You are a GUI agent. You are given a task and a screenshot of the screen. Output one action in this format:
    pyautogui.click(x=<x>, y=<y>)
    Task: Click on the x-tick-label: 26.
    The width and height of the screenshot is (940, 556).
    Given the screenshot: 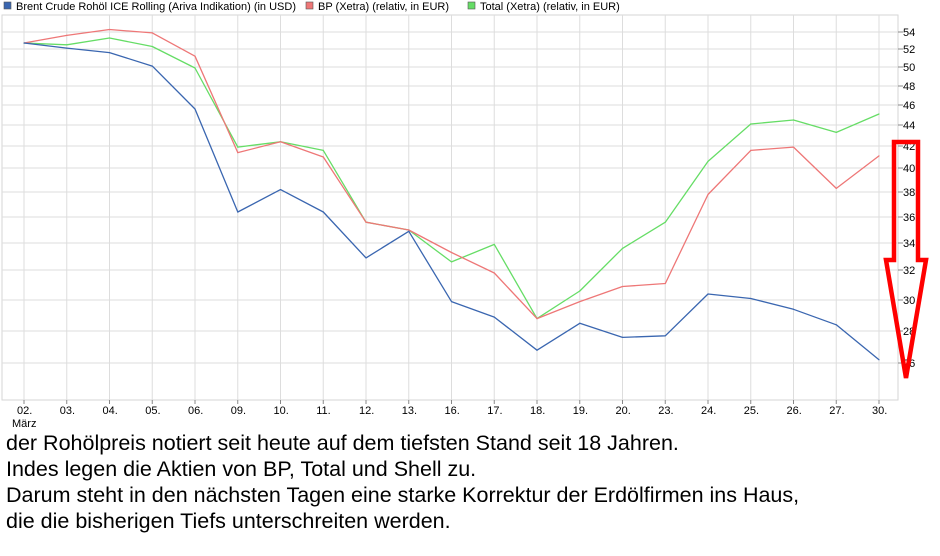 What is the action you would take?
    pyautogui.click(x=794, y=411)
    